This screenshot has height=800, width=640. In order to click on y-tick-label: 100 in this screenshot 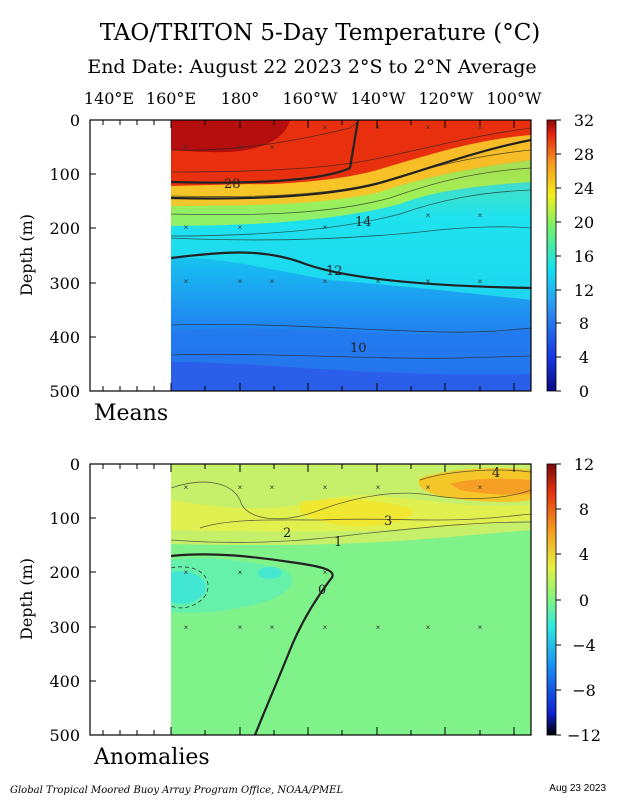, I will do `click(64, 518)`.